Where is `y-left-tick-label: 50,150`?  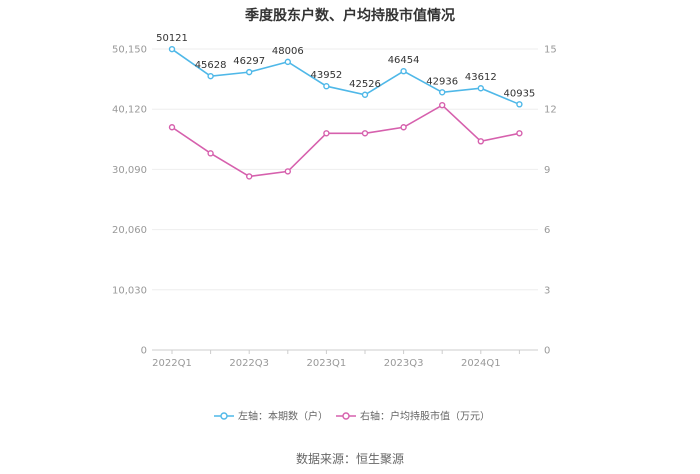
y-left-tick-label: 50,150 is located at coordinates (129, 50).